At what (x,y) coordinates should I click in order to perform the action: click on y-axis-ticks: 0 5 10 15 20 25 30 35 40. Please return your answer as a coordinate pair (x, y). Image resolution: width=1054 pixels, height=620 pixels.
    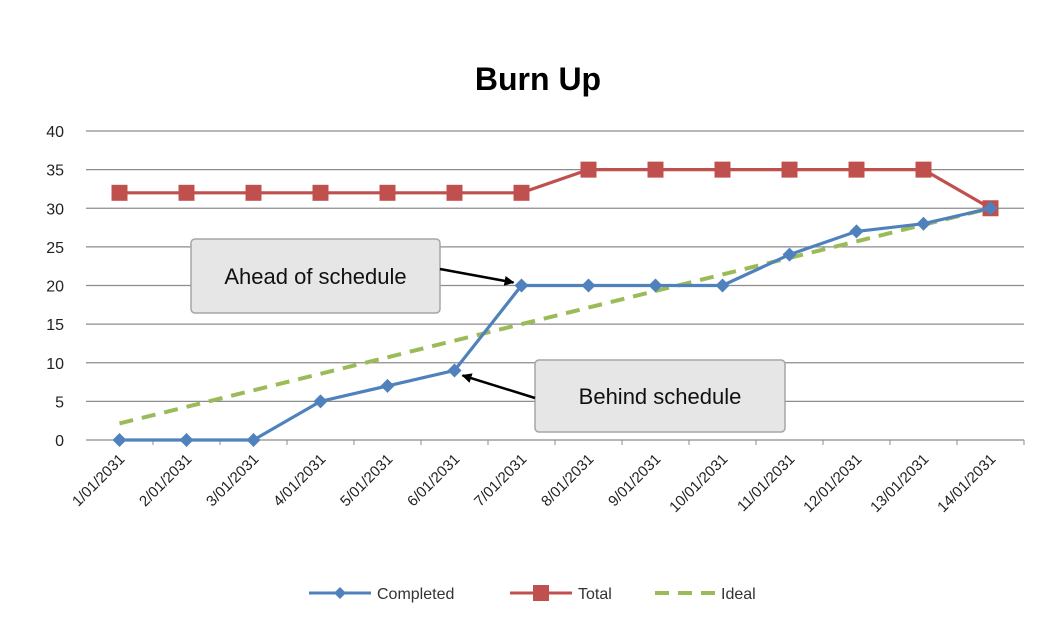
    Looking at the image, I should click on (55, 287).